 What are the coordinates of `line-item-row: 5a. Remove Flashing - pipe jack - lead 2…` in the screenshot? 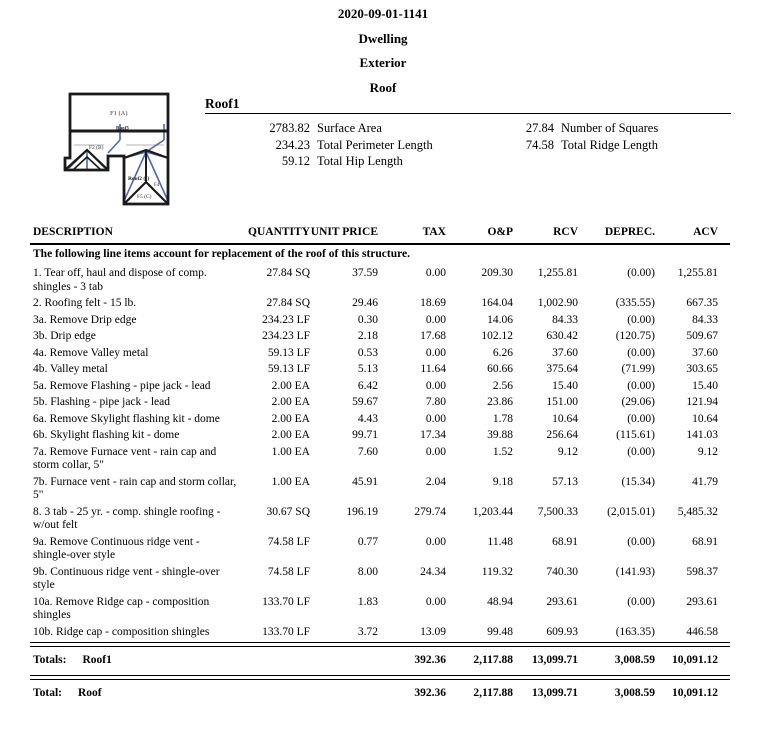 It's located at (380, 386).